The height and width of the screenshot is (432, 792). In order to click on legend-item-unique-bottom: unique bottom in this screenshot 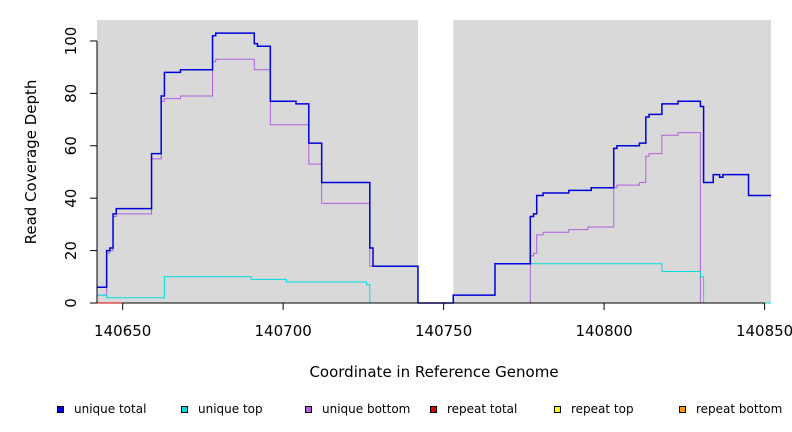, I will do `click(357, 409)`.